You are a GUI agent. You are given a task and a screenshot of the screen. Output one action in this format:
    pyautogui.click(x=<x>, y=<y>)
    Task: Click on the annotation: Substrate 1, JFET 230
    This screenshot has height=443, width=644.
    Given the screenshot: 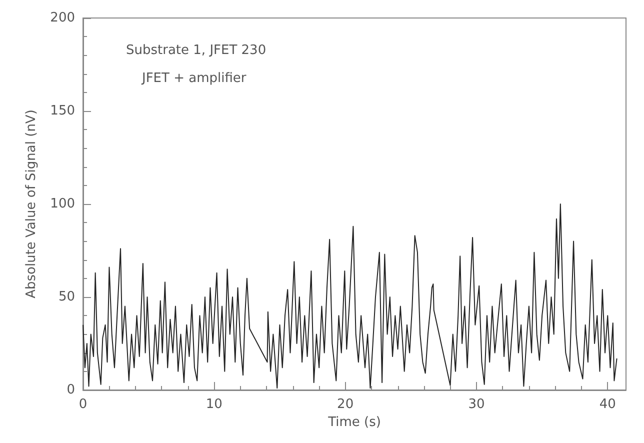 What is the action you would take?
    pyautogui.click(x=196, y=50)
    